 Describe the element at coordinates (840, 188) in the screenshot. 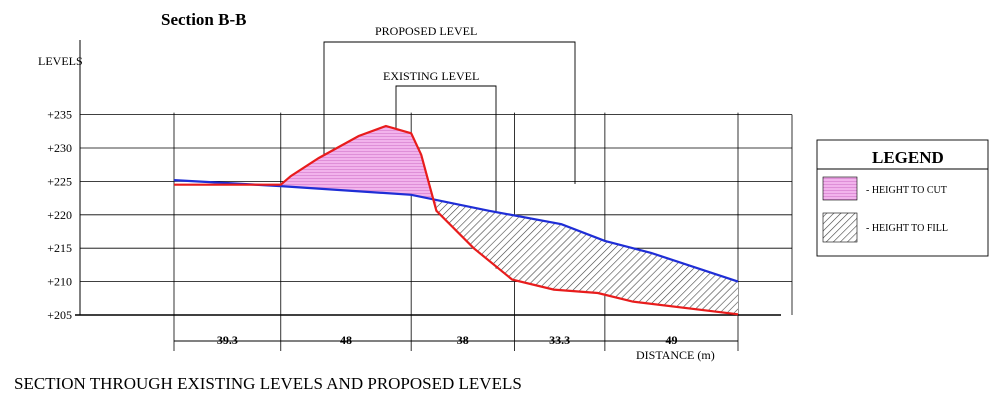

I see `legend-cut-swatch` at that location.